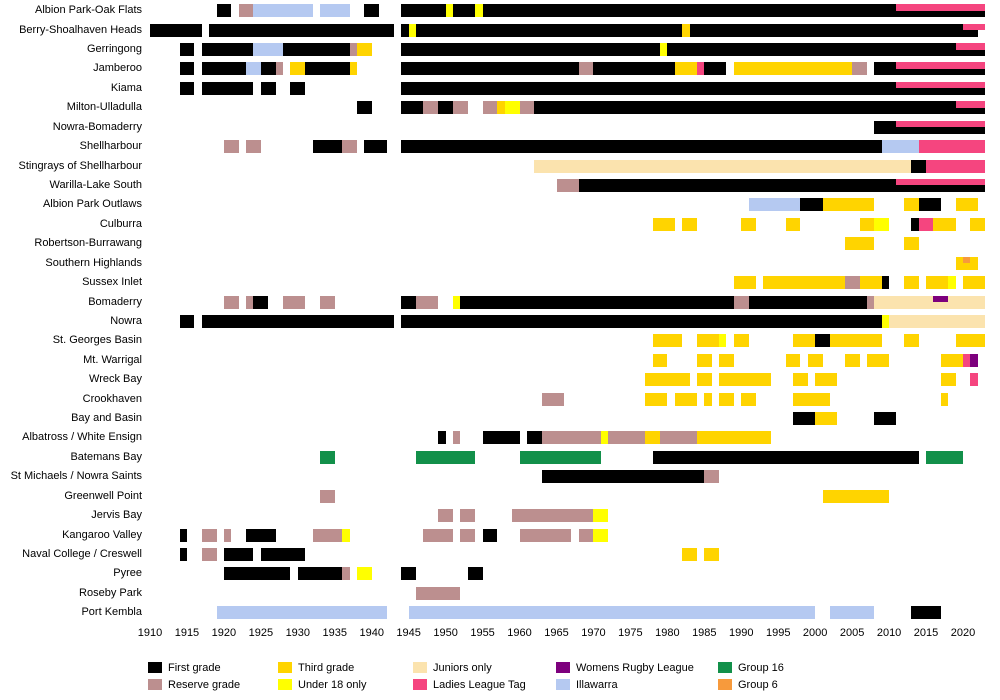 The height and width of the screenshot is (700, 1000). I want to click on legend-label: Third grade, so click(326, 667).